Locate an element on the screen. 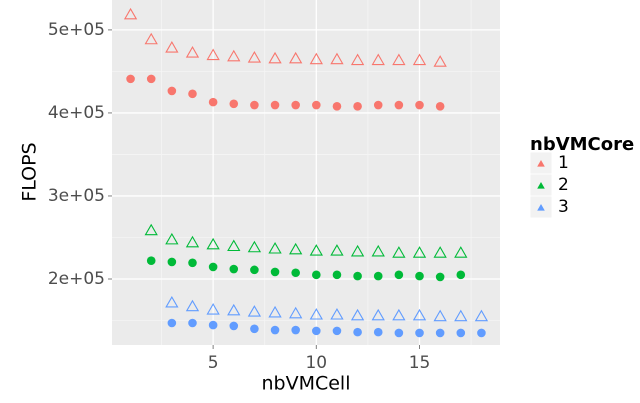 The image size is (640, 403). y-tick-label: 4e+05 is located at coordinates (76, 113).